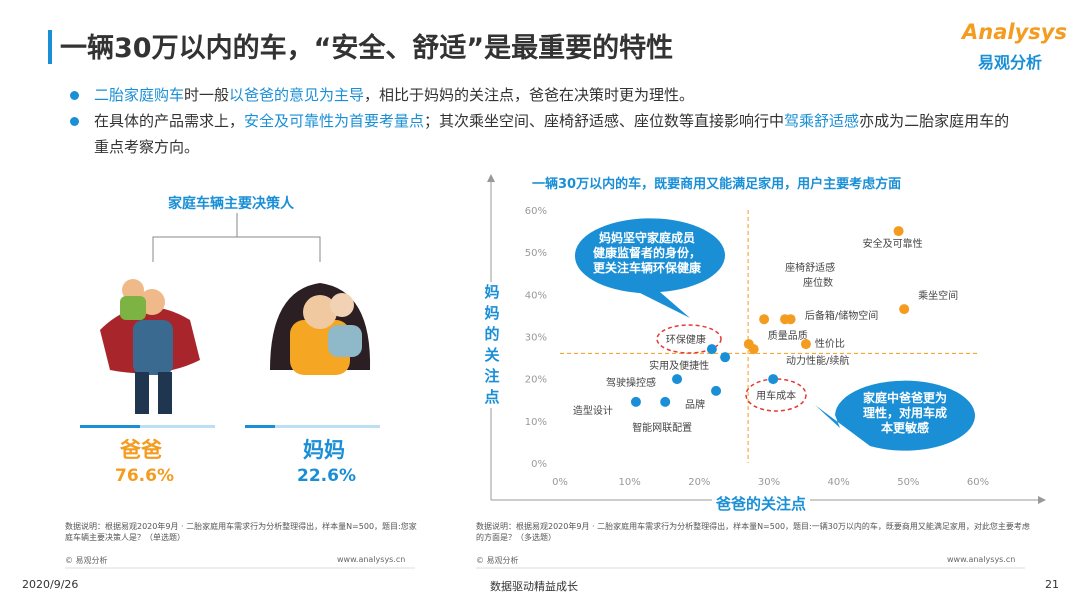 This screenshot has height=608, width=1080. What do you see at coordinates (560, 482) in the screenshot?
I see `x-tick-label: 0%` at bounding box center [560, 482].